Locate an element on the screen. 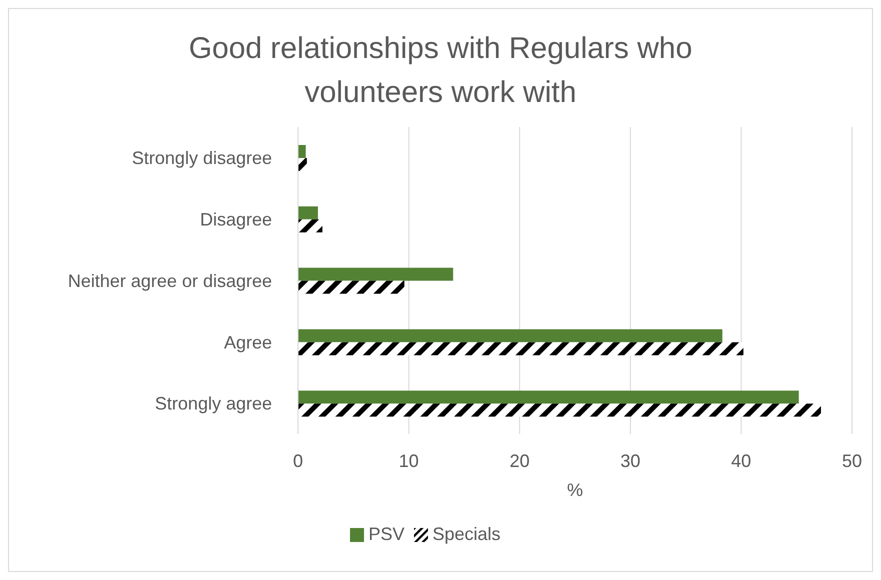 The image size is (881, 580). y-tick-label: Disagree is located at coordinates (236, 219).